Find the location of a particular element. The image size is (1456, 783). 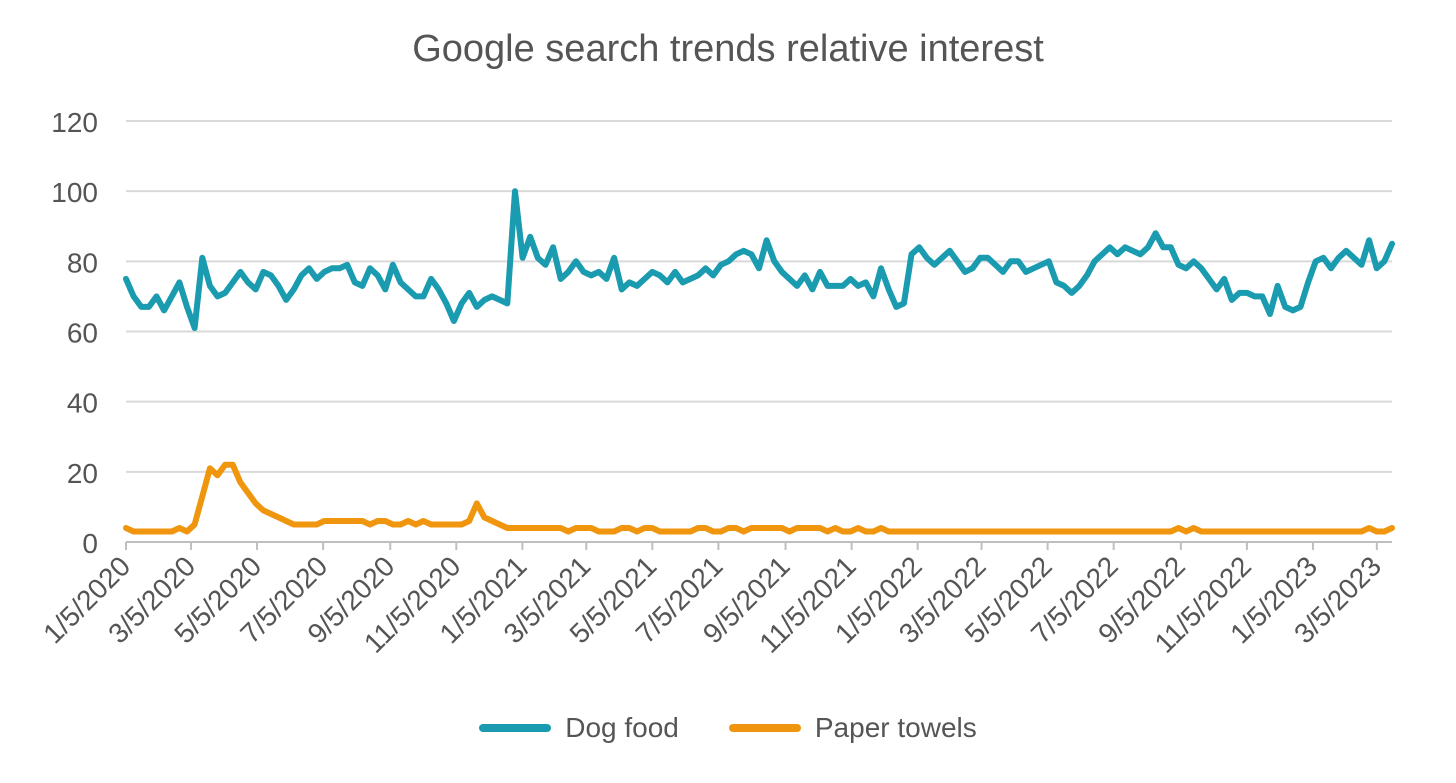

legend: Dog food Paper towels is located at coordinates (728, 728).